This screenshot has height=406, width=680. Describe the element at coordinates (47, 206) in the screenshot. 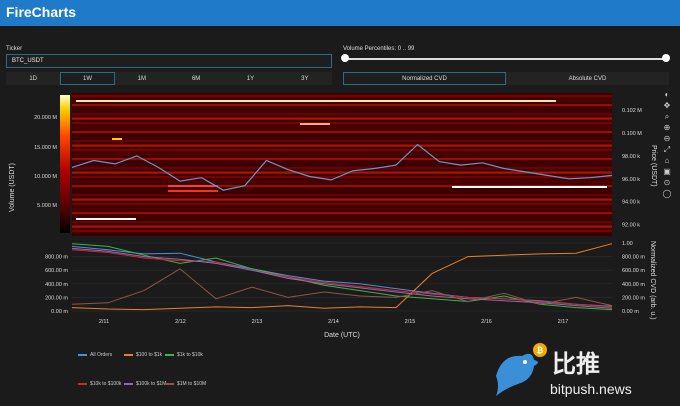

I see `colorbar-tick-label: 5.000 M` at that location.